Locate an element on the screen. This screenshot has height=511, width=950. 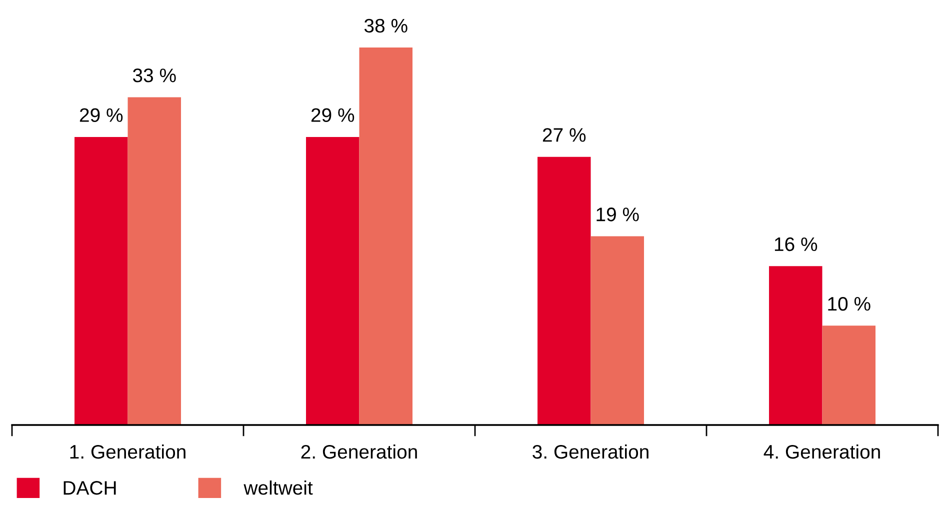
x-tick-label: 2. Generation is located at coordinates (359, 451).